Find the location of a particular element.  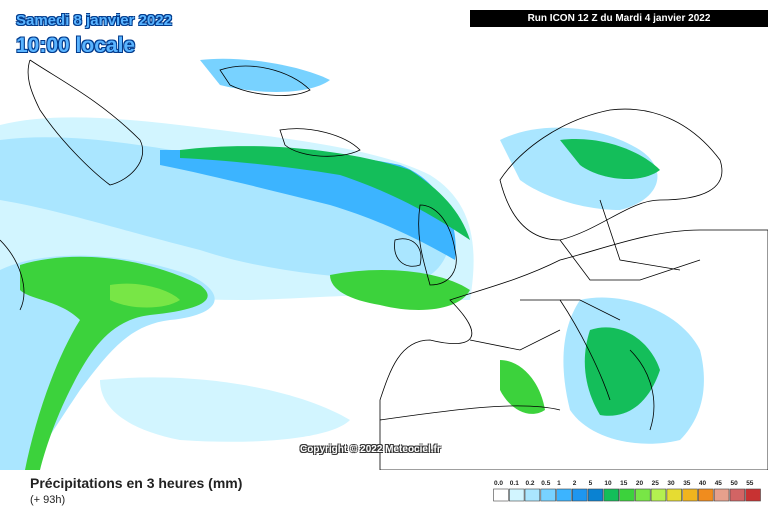

legend-label: 30 is located at coordinates (671, 483).